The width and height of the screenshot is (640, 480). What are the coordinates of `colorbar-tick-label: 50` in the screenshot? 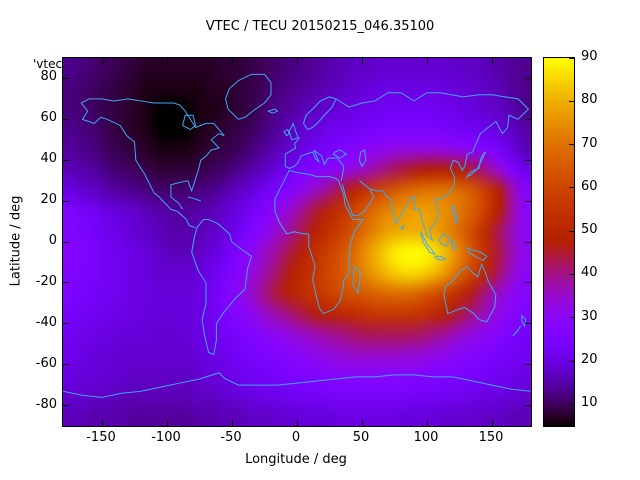 It's located at (589, 230).